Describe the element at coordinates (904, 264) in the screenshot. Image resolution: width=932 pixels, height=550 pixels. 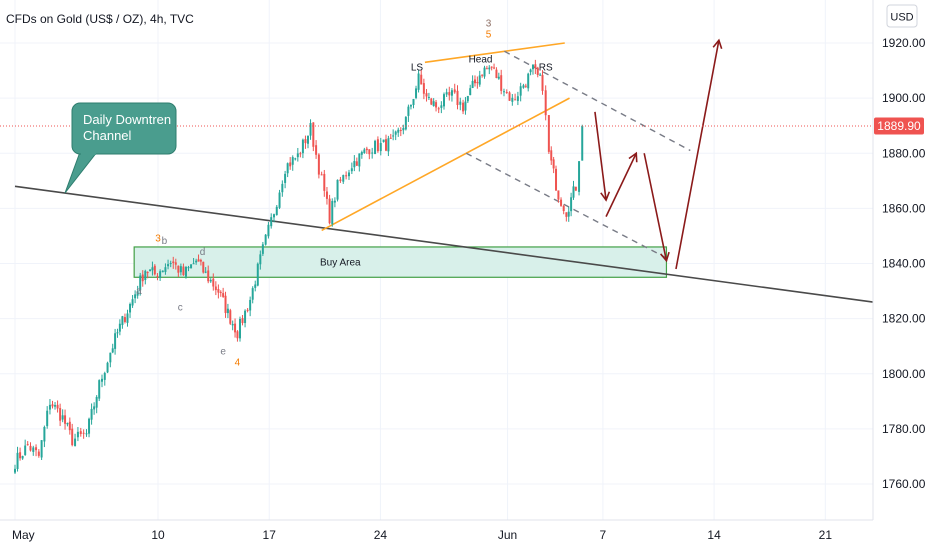
I see `y-tick-label: 1840.00` at that location.